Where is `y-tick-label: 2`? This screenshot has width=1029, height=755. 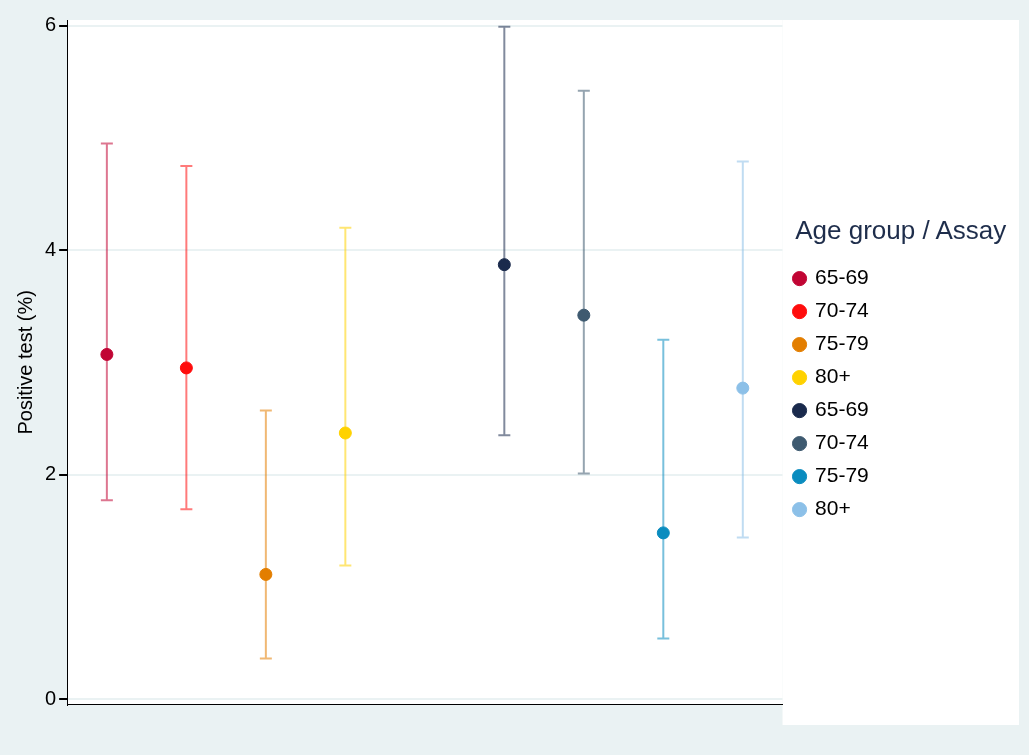
y-tick-label: 2 is located at coordinates (51, 473).